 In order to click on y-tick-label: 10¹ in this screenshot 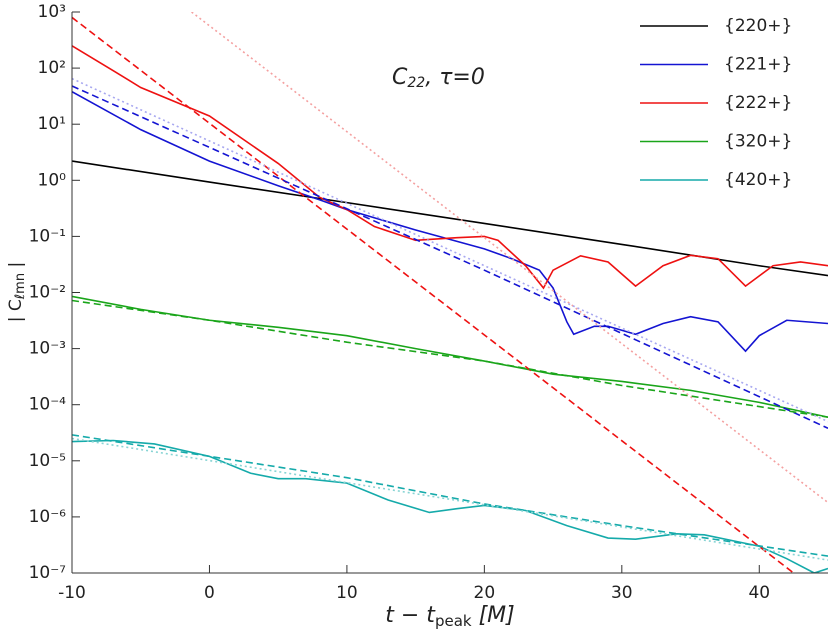, I will do `click(52, 124)`.